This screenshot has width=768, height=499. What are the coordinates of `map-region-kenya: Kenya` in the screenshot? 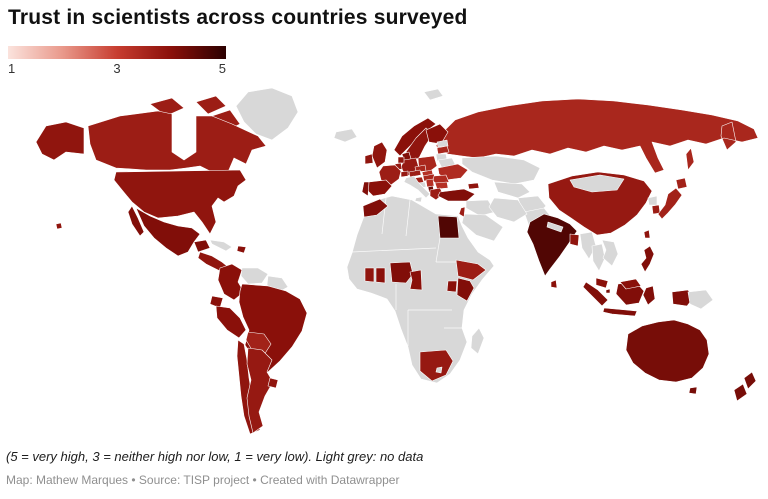 It's located at (465, 289).